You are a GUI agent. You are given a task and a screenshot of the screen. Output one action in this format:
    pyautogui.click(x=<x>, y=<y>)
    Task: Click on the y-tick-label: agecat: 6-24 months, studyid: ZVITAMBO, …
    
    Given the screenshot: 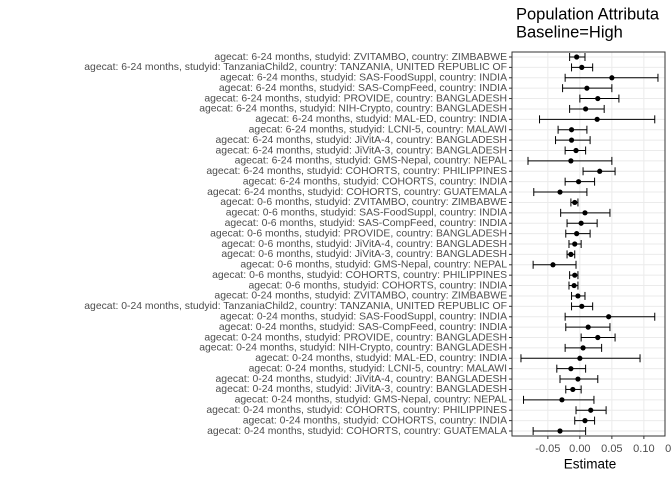 What is the action you would take?
    pyautogui.click(x=360, y=57)
    